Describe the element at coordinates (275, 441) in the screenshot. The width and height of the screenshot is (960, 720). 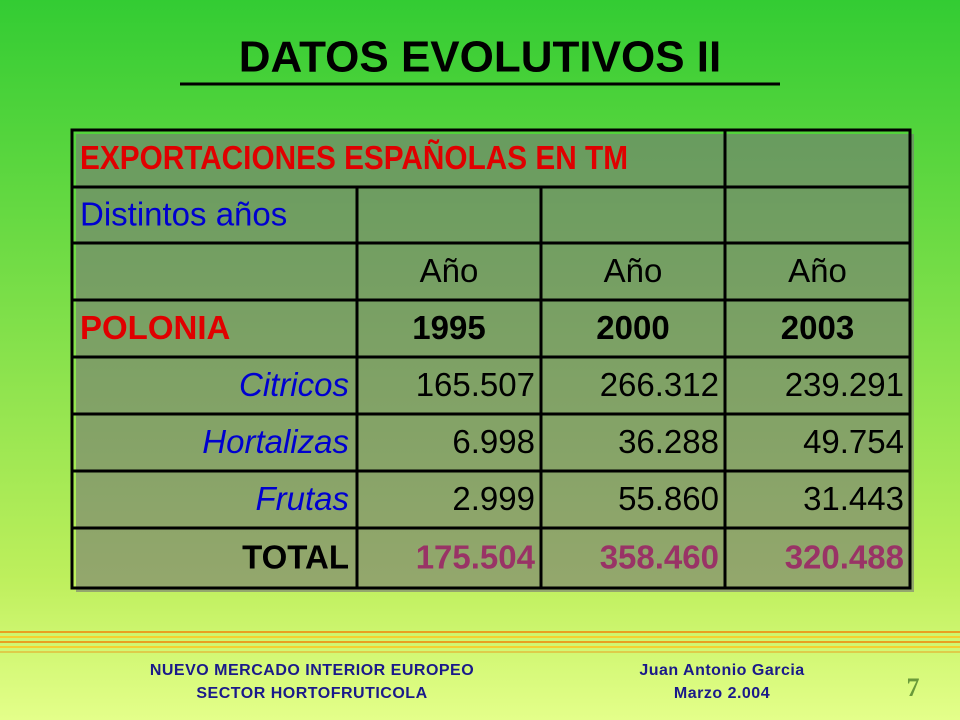
I see `row-label: Hortalizas` at that location.